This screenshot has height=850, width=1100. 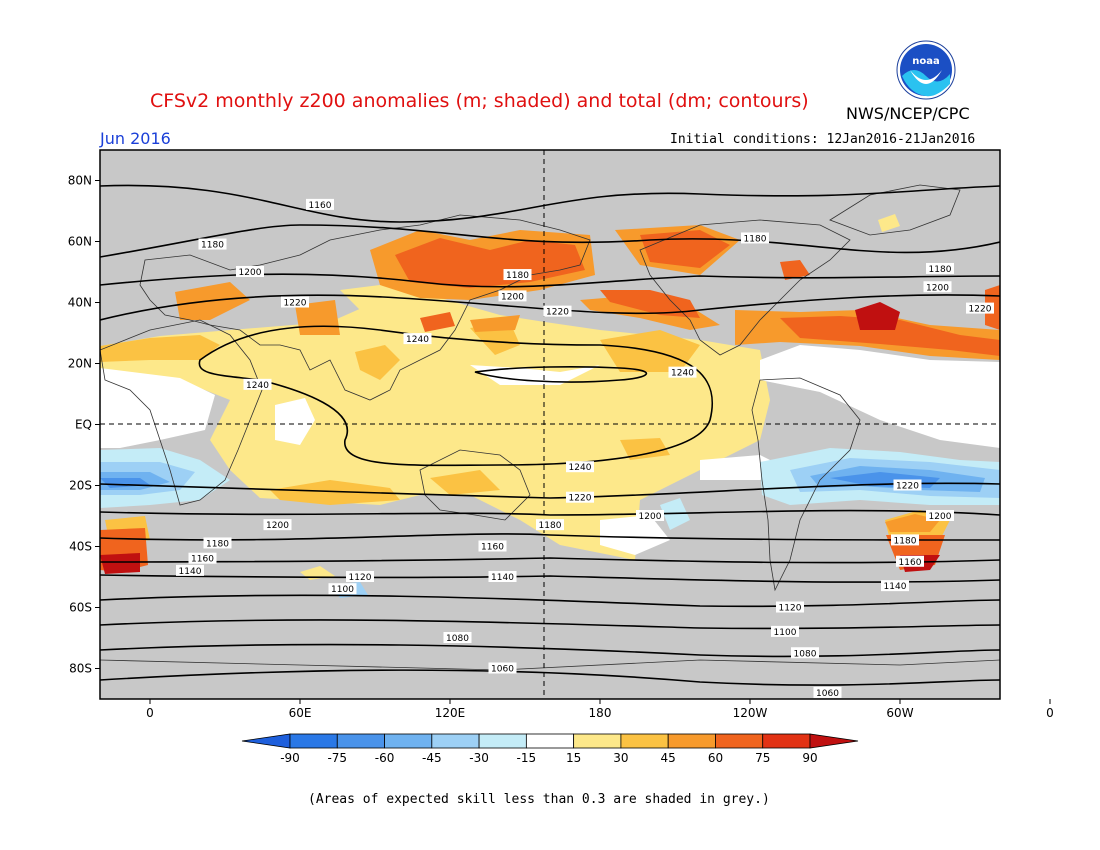 What do you see at coordinates (432, 758) in the screenshot?
I see `colorbar-label: -45` at bounding box center [432, 758].